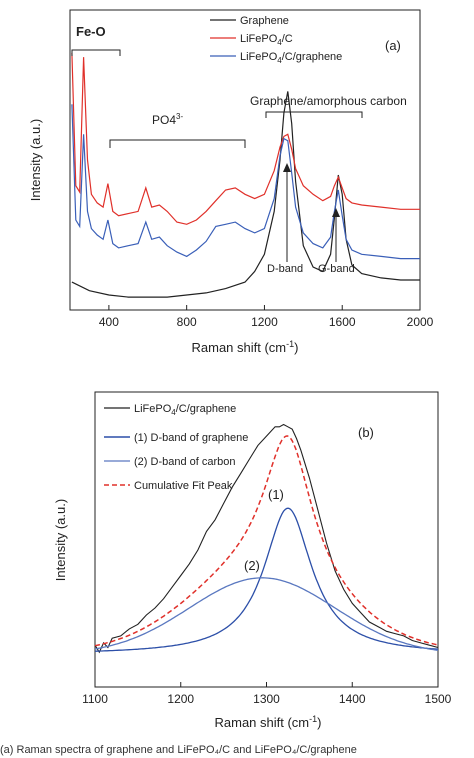 This screenshot has height=758, width=474. Describe the element at coordinates (252, 565) in the screenshot. I see `peak-label-2: (2)` at that location.